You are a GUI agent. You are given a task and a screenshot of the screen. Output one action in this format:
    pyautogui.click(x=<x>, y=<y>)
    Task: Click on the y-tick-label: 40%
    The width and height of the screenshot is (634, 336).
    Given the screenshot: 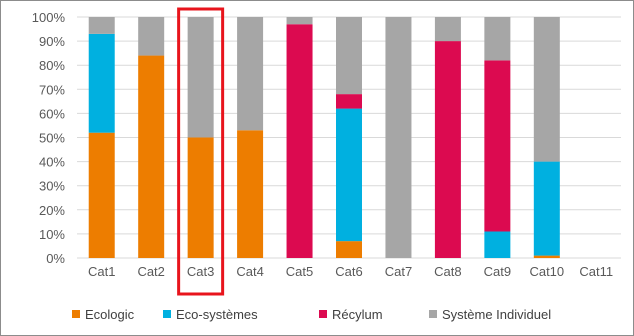 What is the action you would take?
    pyautogui.click(x=52, y=162)
    